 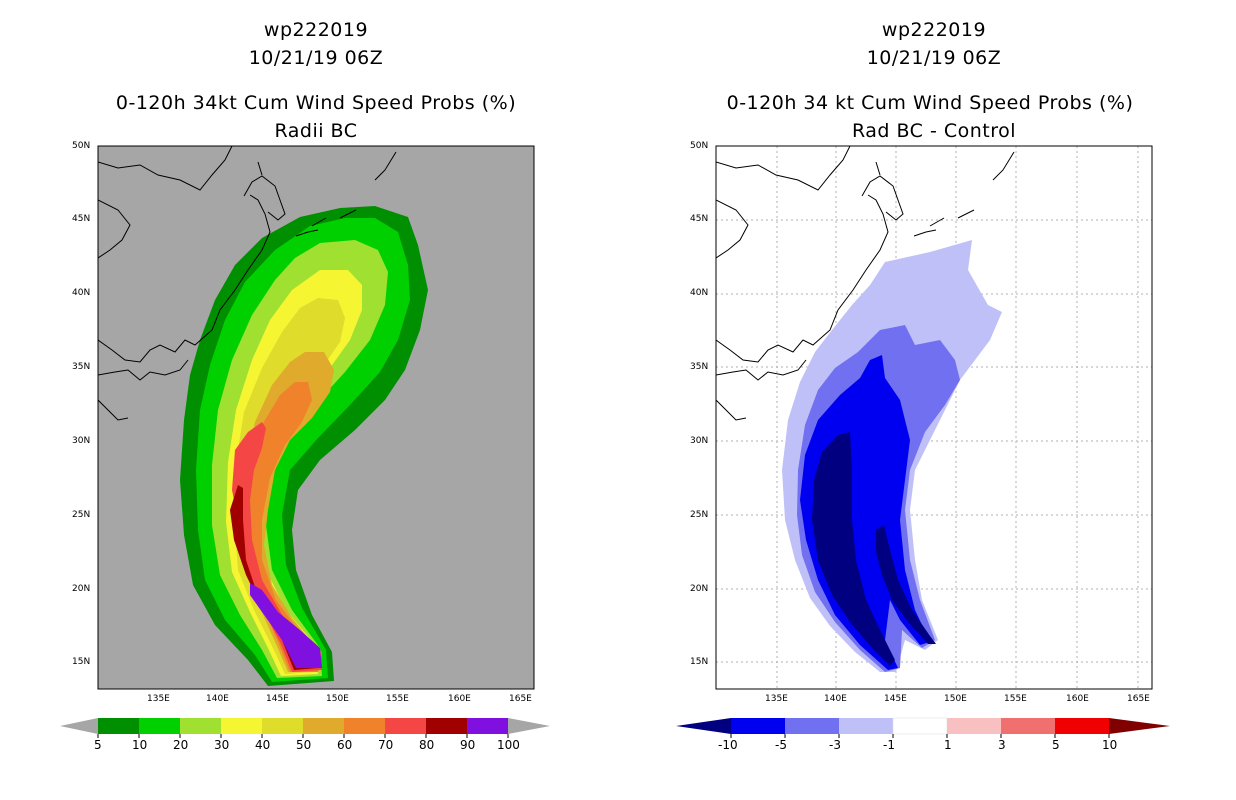 What do you see at coordinates (247, 283) in the screenshot?
I see `left-coastlines` at bounding box center [247, 283].